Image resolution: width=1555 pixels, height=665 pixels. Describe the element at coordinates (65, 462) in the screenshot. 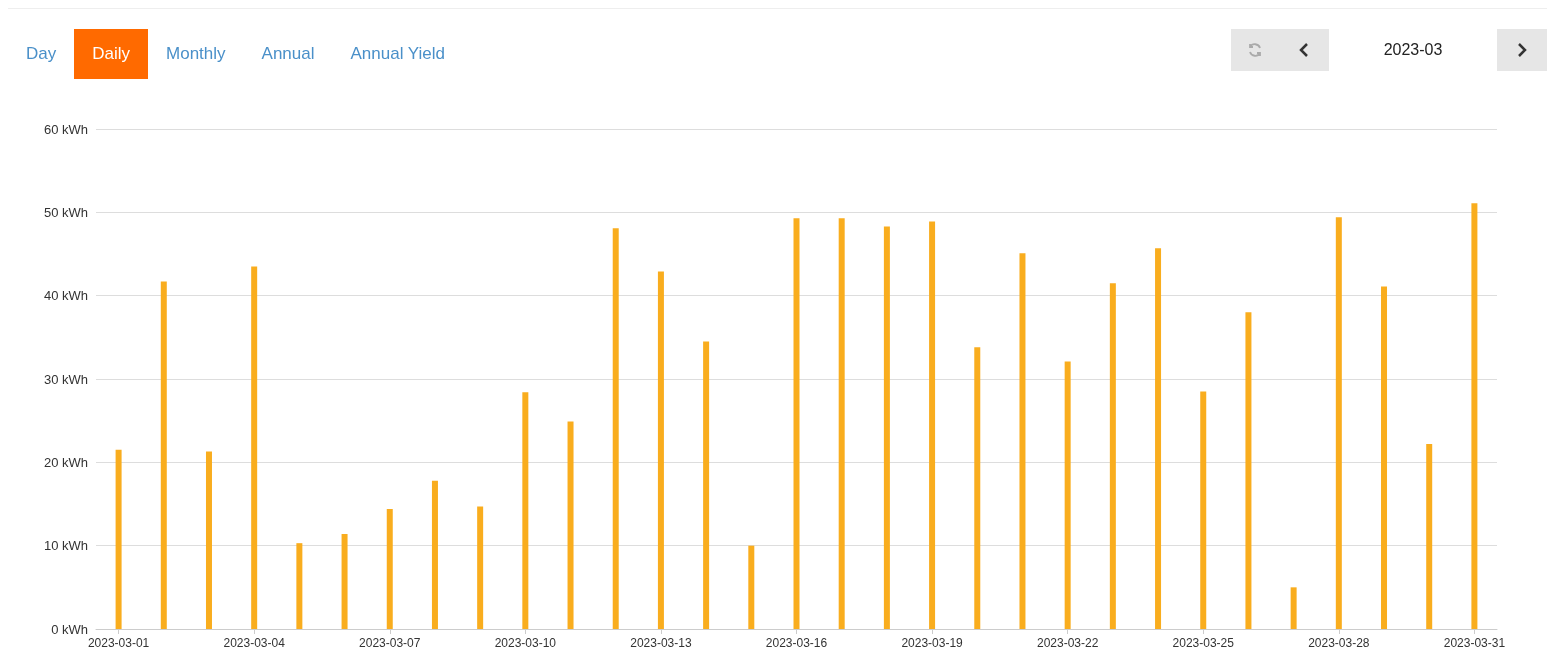

I see `y-tick-label: 20 kWh` at that location.